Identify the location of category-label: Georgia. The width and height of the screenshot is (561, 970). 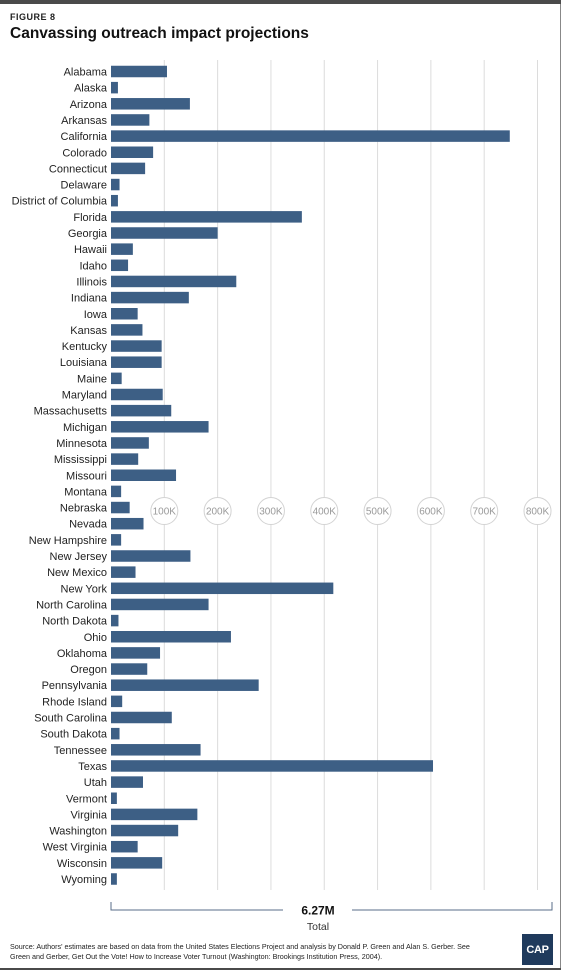
(88, 234).